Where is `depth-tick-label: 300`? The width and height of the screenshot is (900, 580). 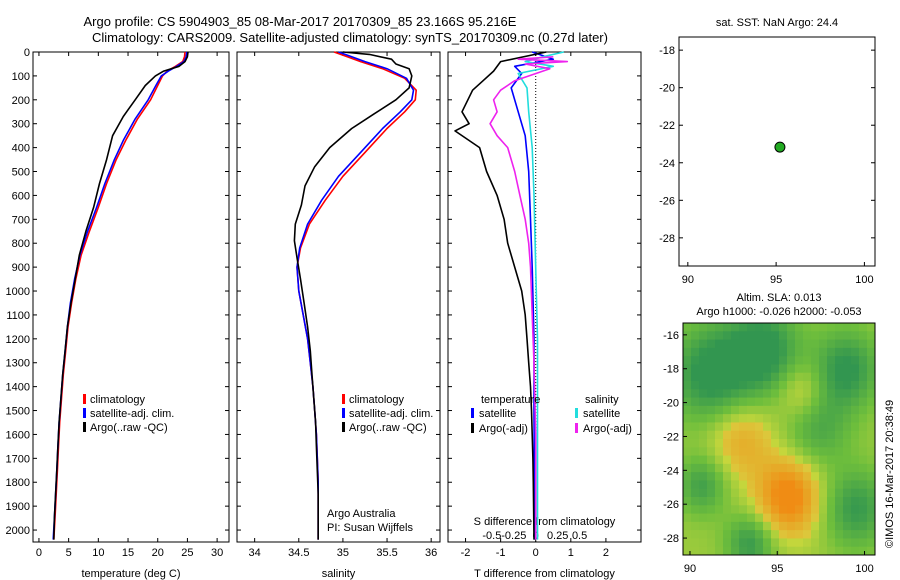 depth-tick-label: 300 is located at coordinates (21, 125).